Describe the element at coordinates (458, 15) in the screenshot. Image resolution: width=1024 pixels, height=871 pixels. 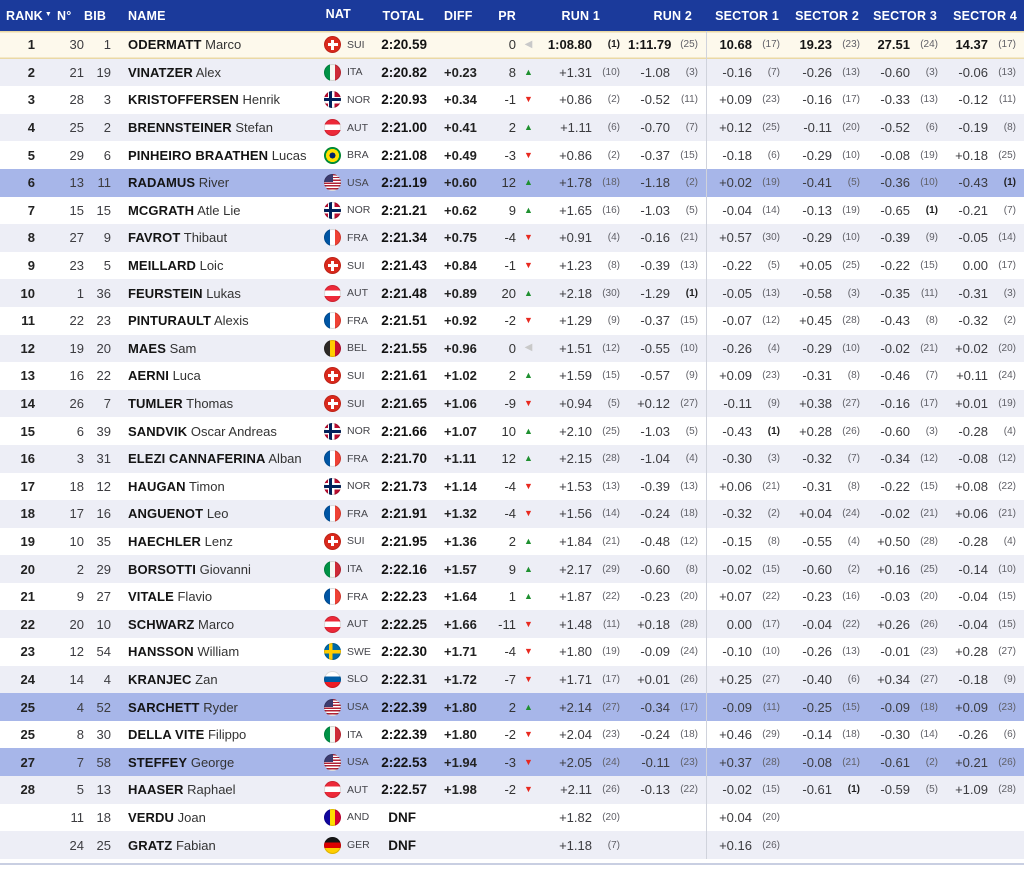
I see `column-header-diff: DIFF` at that location.